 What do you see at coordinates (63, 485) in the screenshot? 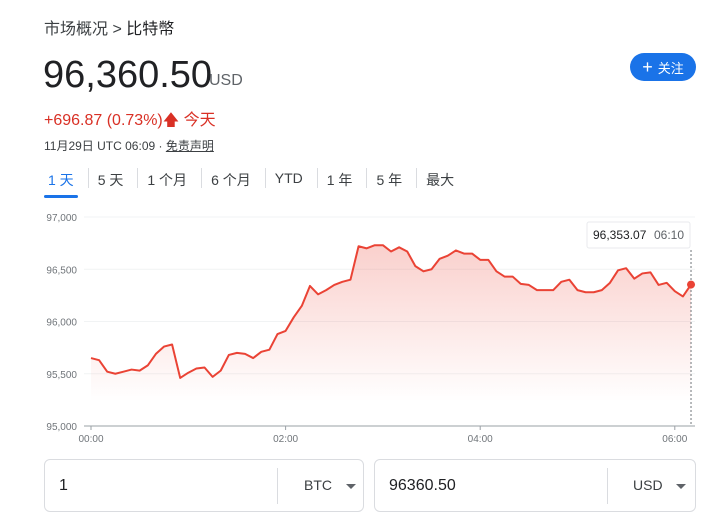
I see `from-amount-input: 1` at bounding box center [63, 485].